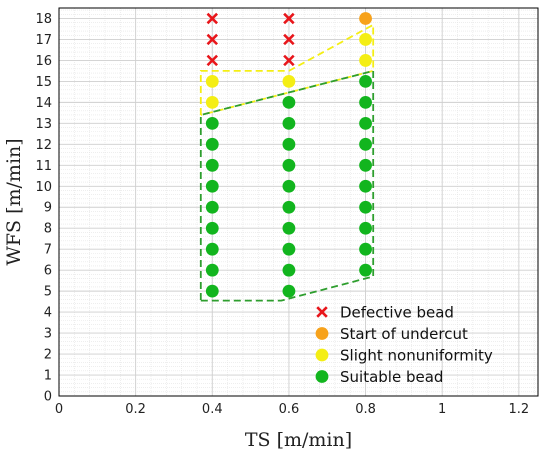 The image size is (550, 454). I want to click on y-tick-label: 16, so click(43, 61).